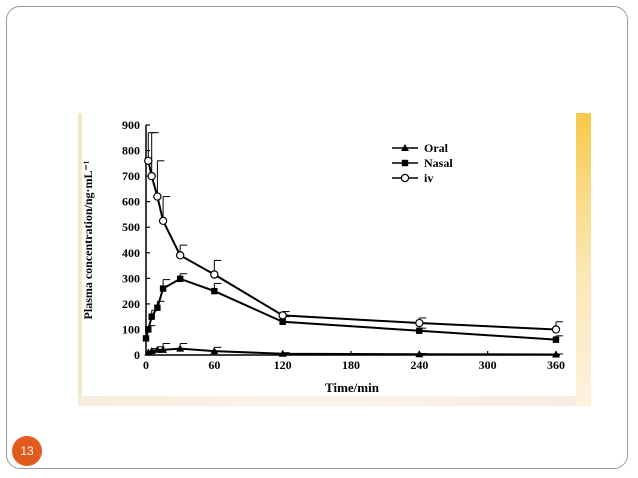 The height and width of the screenshot is (478, 638). I want to click on figure-bottom-edge-strip, so click(334, 401).